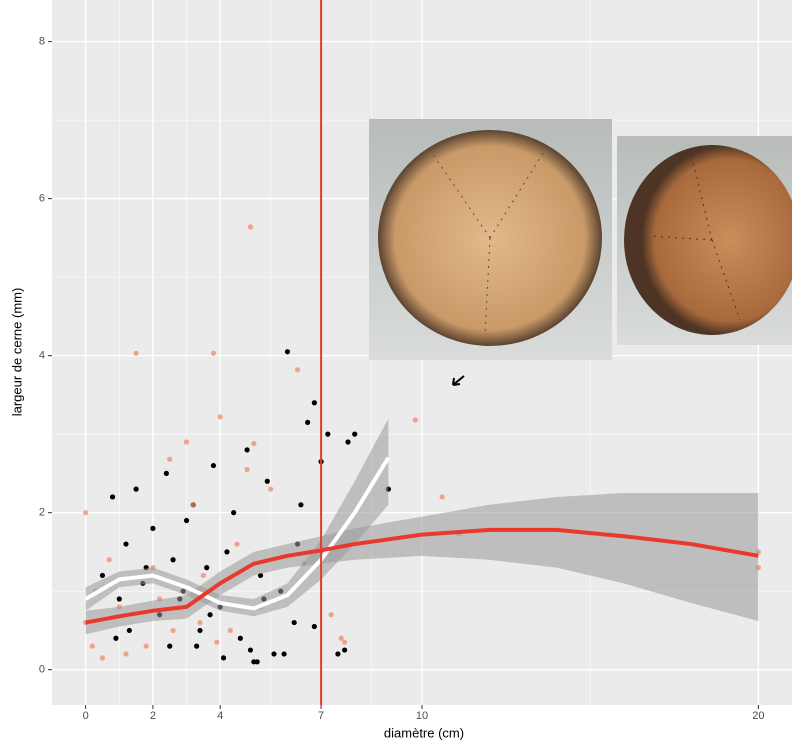 The image size is (792, 742). Describe the element at coordinates (321, 716) in the screenshot. I see `x-tick-label: 7` at that location.